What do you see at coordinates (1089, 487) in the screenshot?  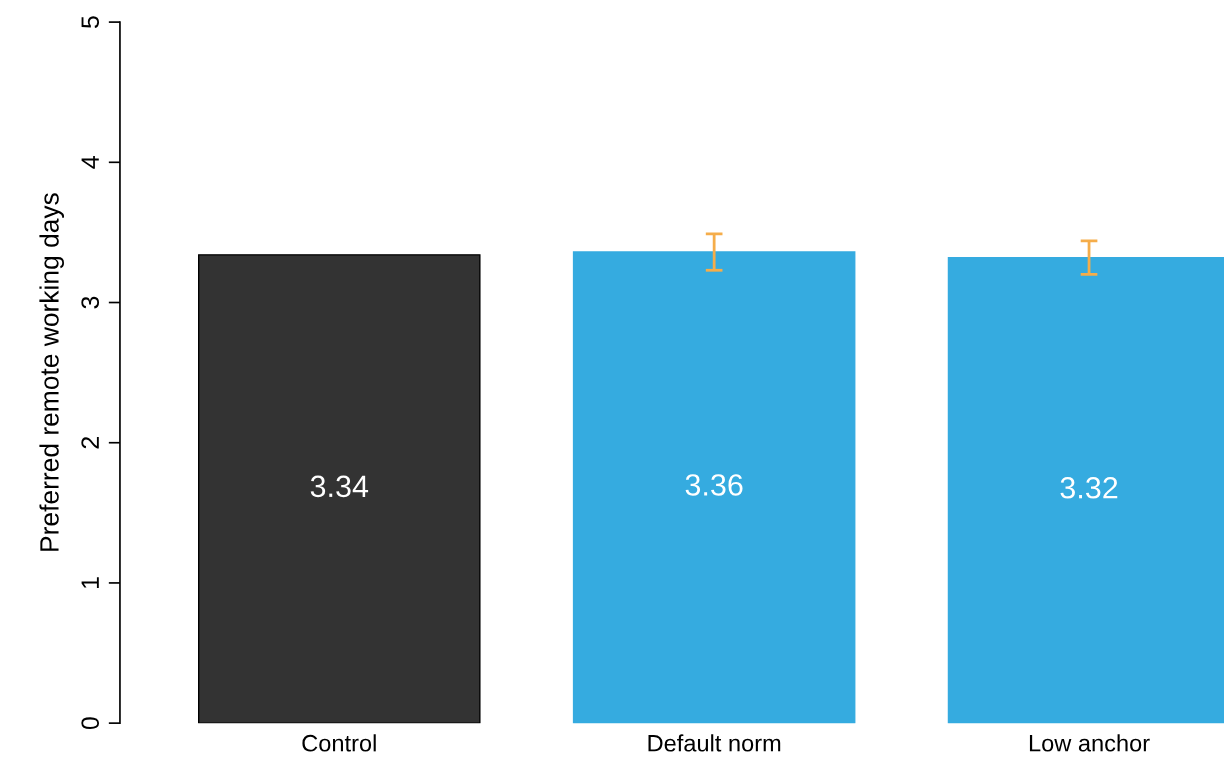 I see `data-label: 3.32` at bounding box center [1089, 487].